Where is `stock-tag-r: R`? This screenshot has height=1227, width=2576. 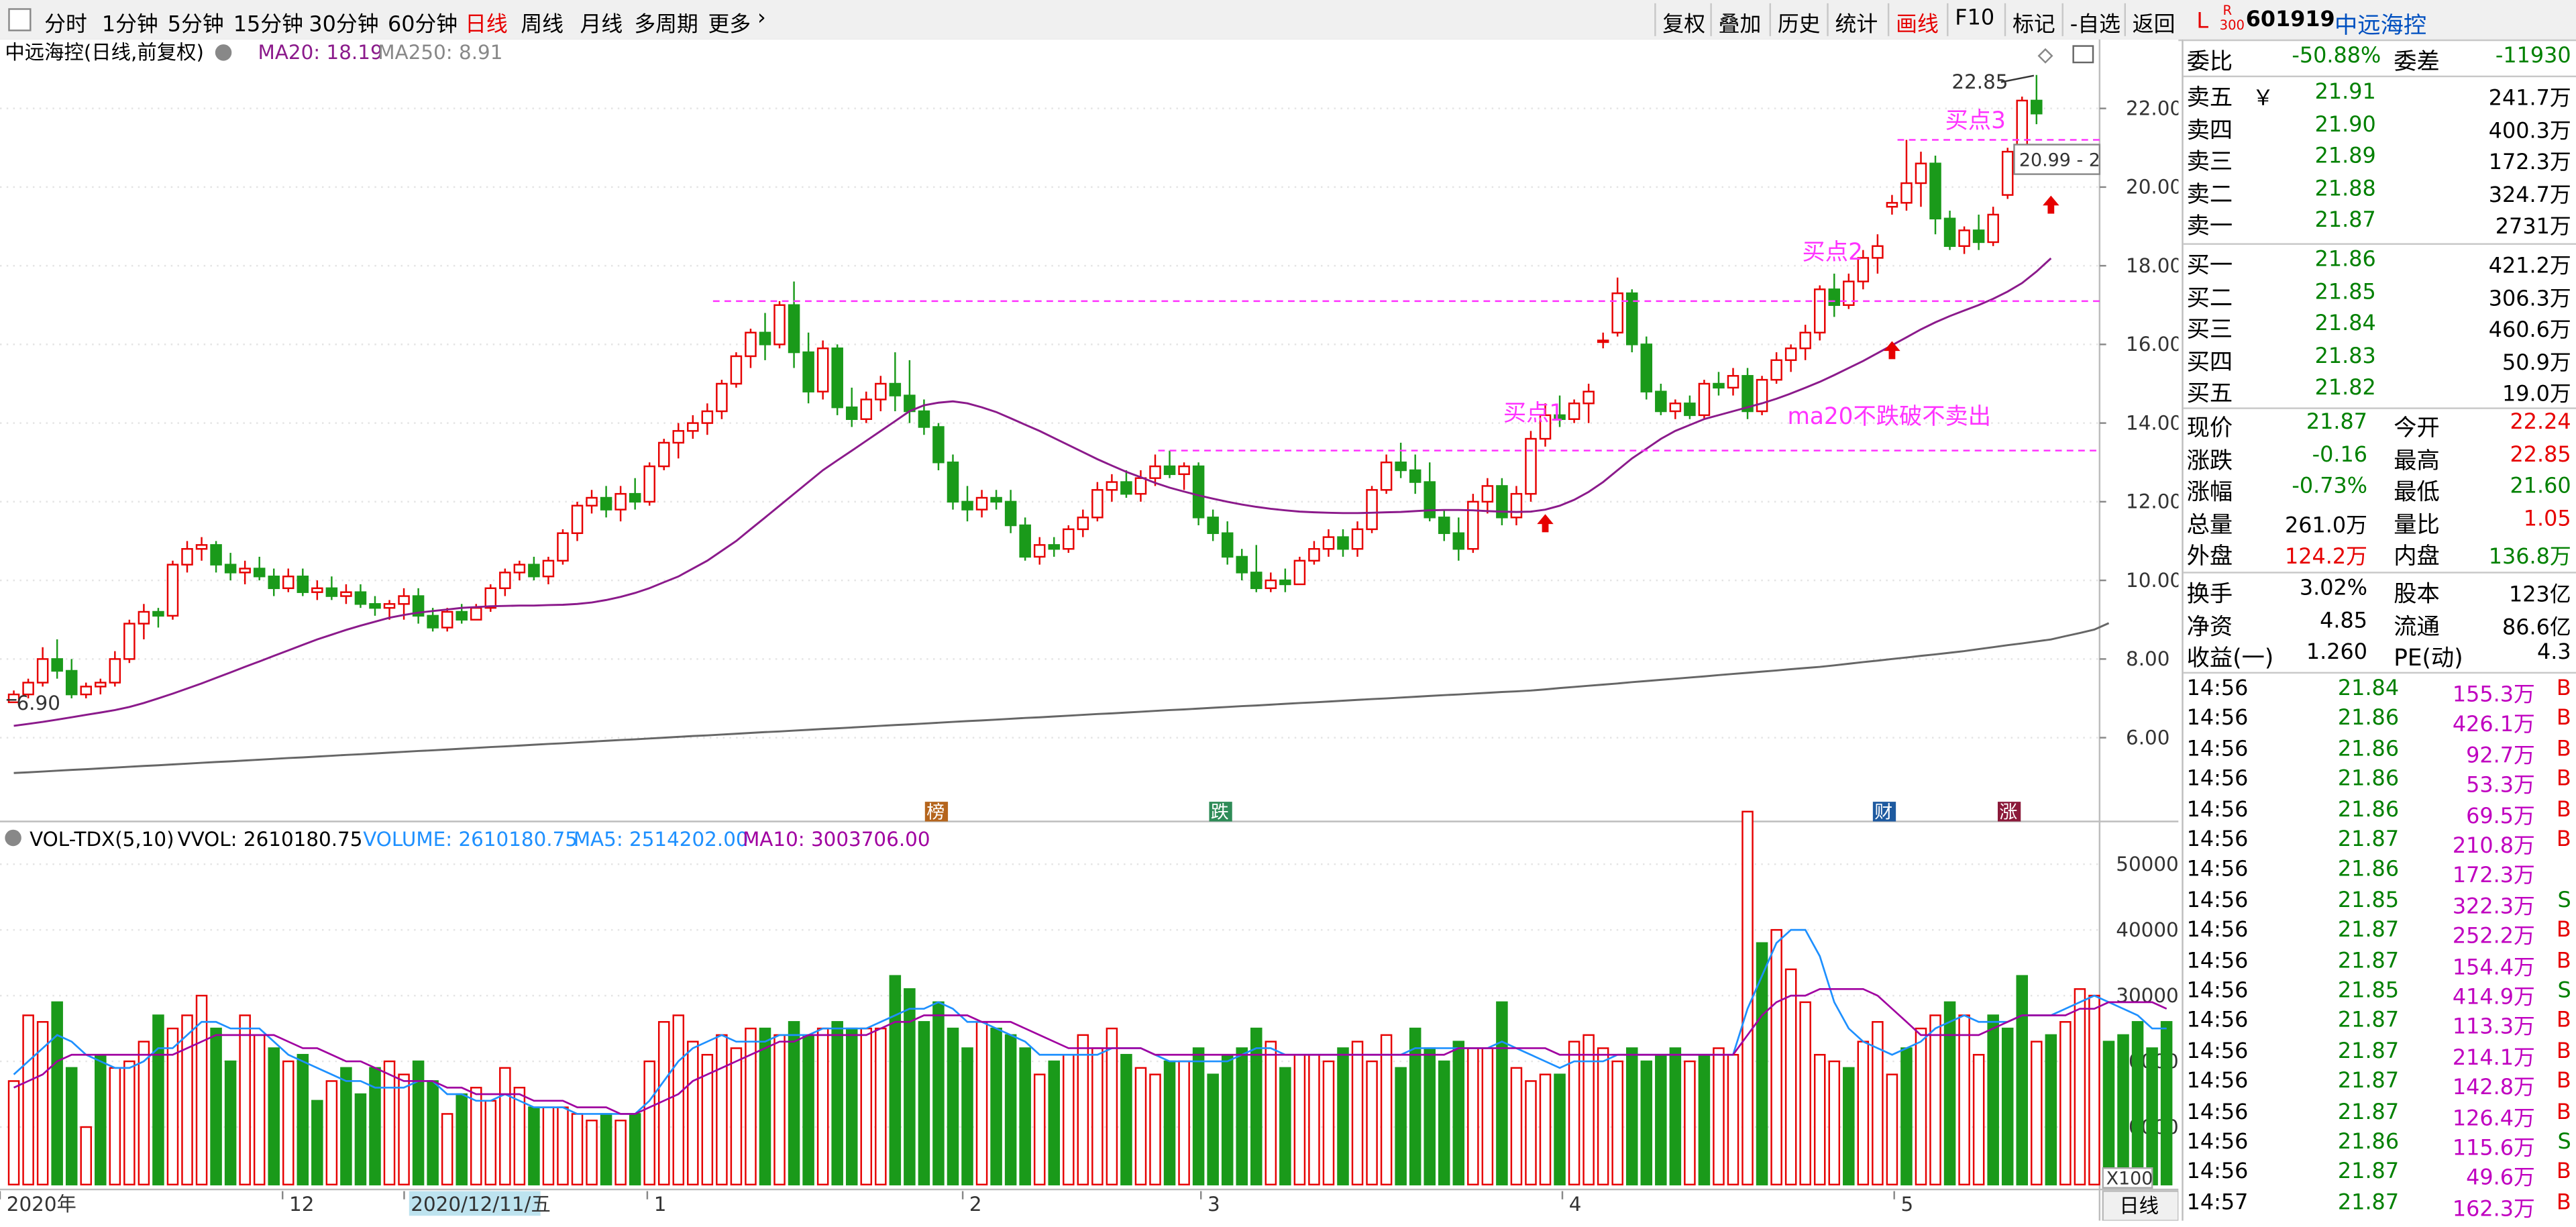
stock-tag-r: R is located at coordinates (2227, 10).